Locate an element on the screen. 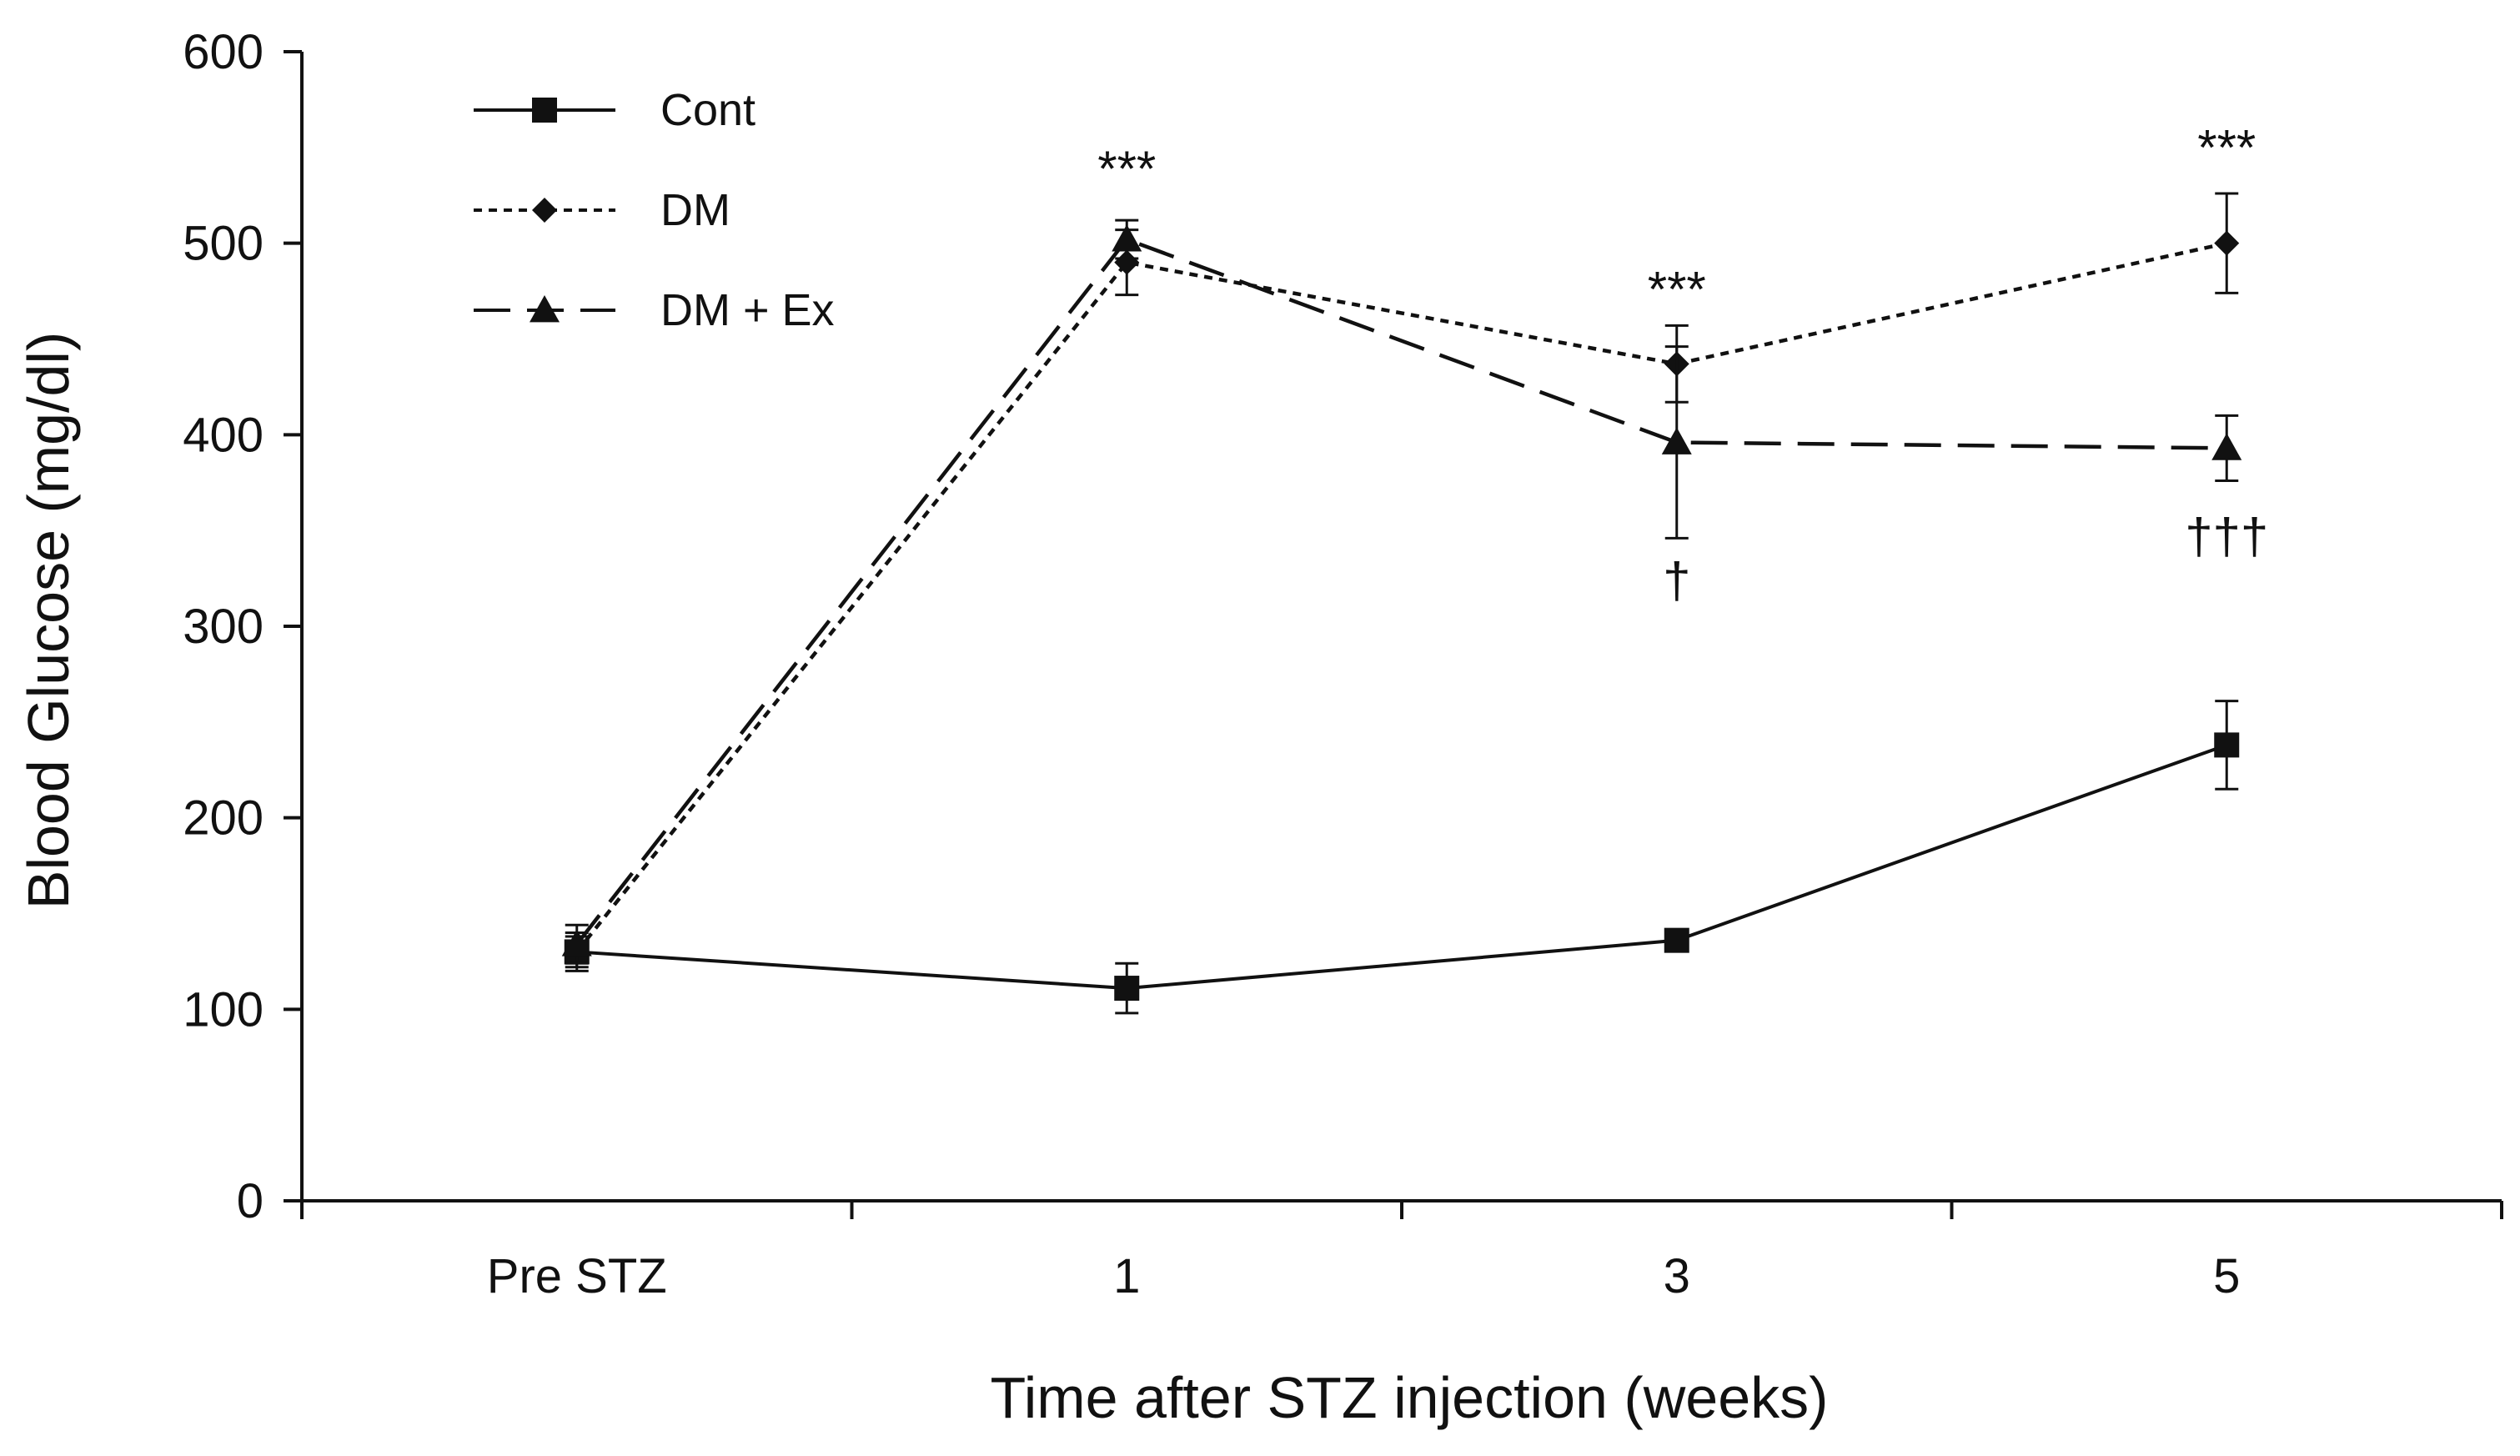 Image resolution: width=2520 pixels, height=1456 pixels. y-tick-label: 600 is located at coordinates (223, 52).